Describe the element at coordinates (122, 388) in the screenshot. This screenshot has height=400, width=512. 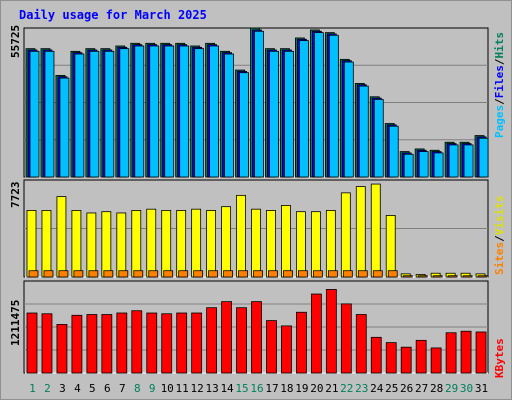
I see `x-tick-label: 7` at that location.